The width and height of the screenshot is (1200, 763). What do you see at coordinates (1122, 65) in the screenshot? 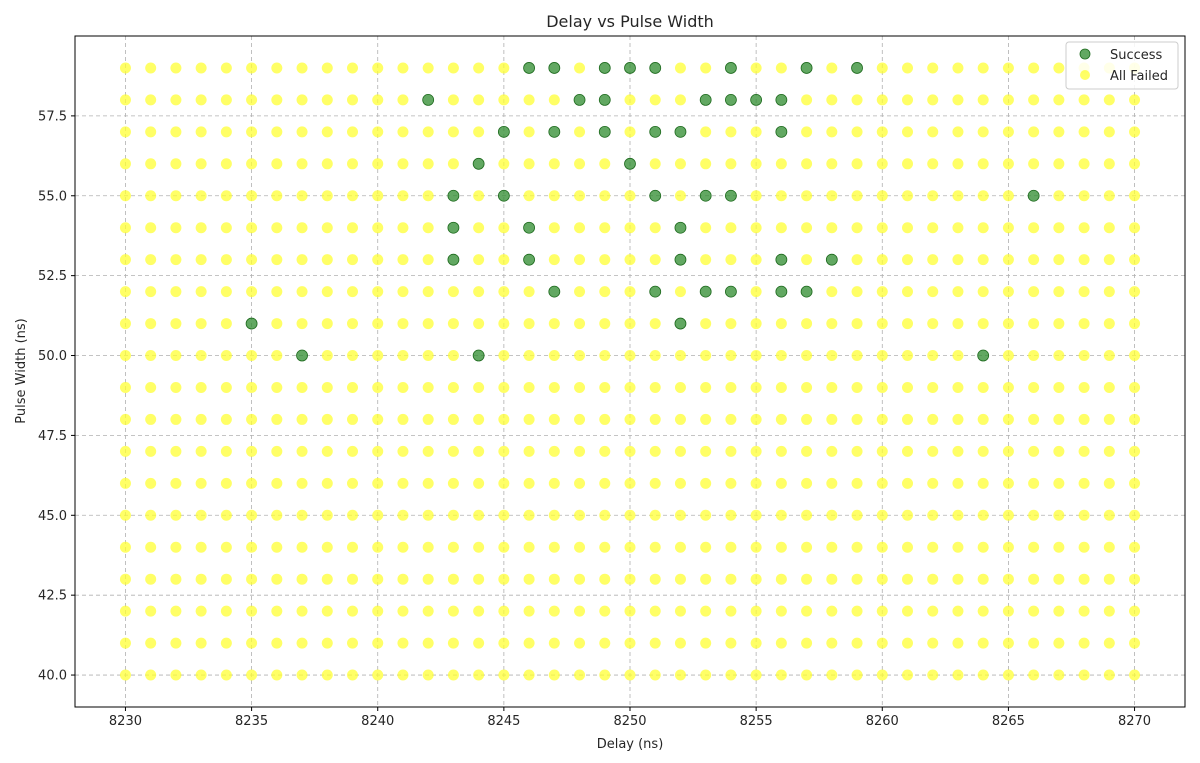
I see `legend: Success All Failed` at bounding box center [1122, 65].